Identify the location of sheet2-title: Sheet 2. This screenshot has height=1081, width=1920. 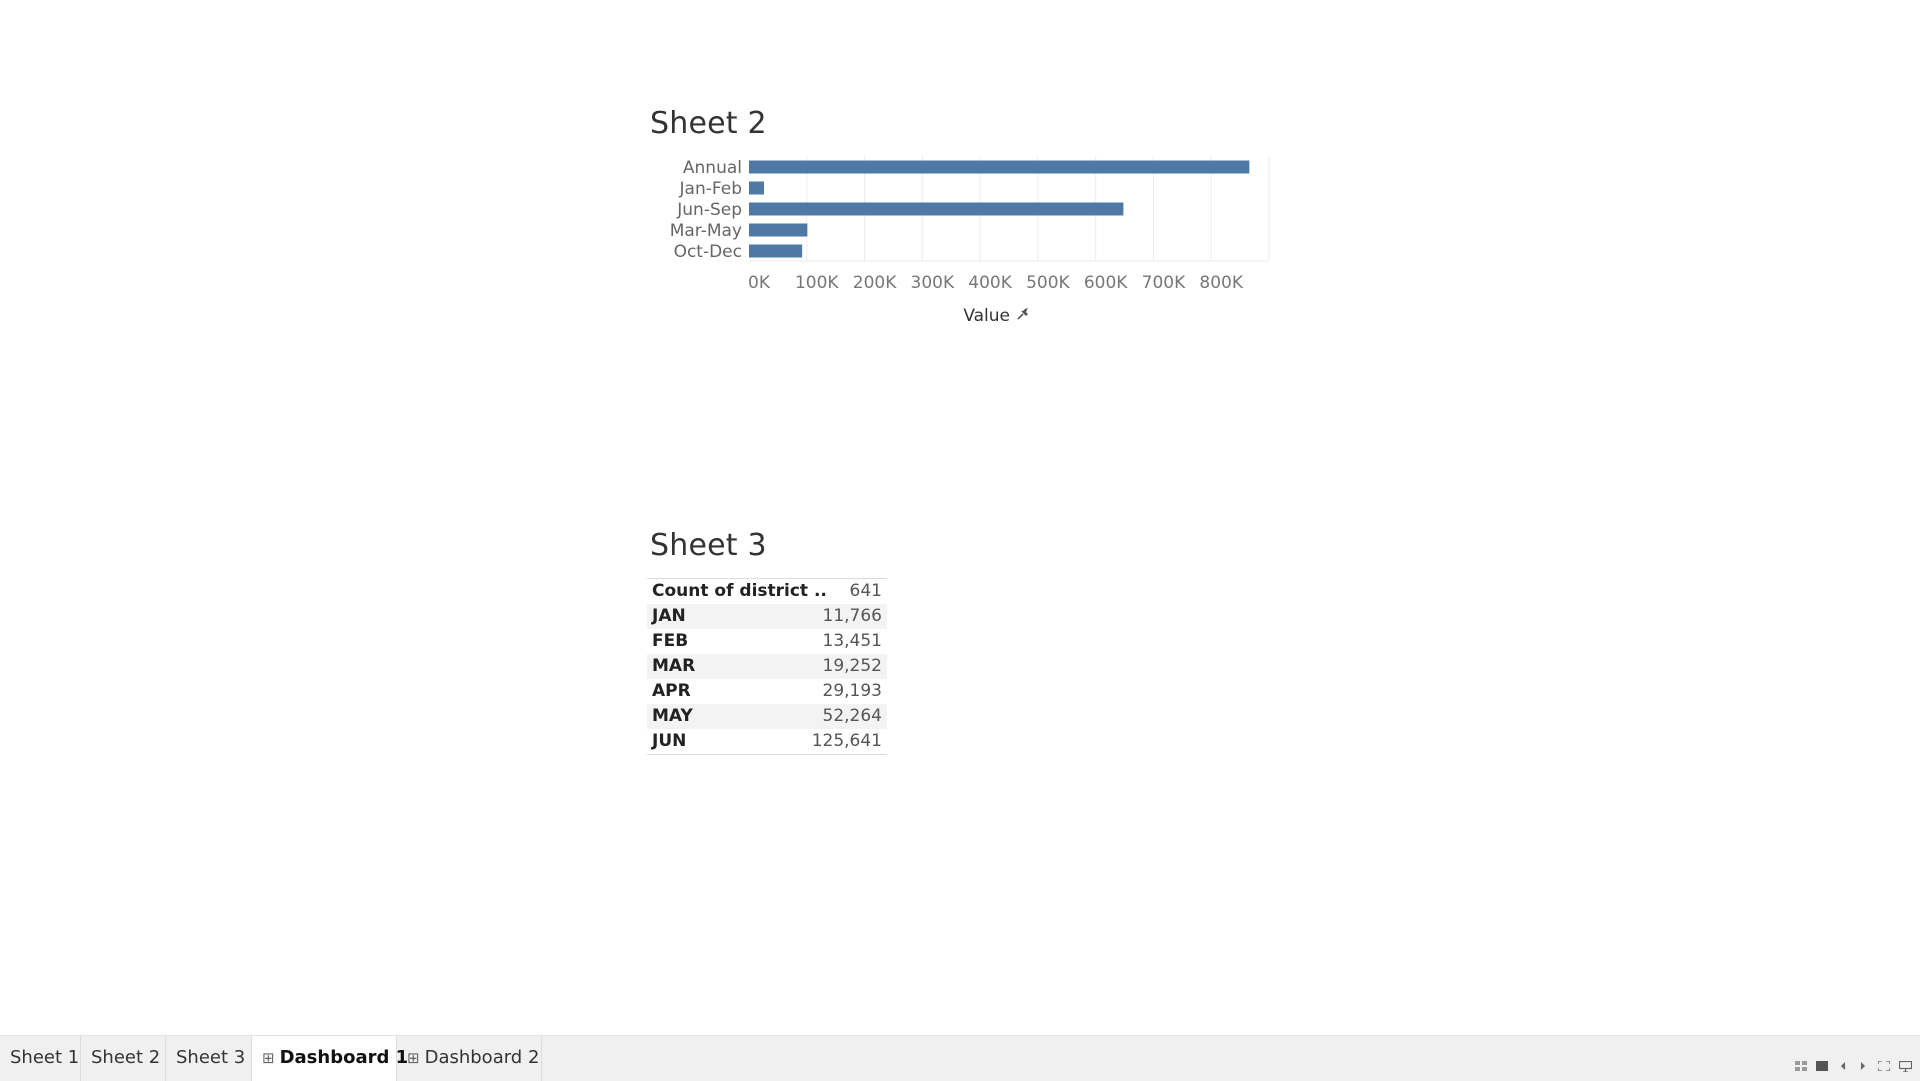
(708, 123).